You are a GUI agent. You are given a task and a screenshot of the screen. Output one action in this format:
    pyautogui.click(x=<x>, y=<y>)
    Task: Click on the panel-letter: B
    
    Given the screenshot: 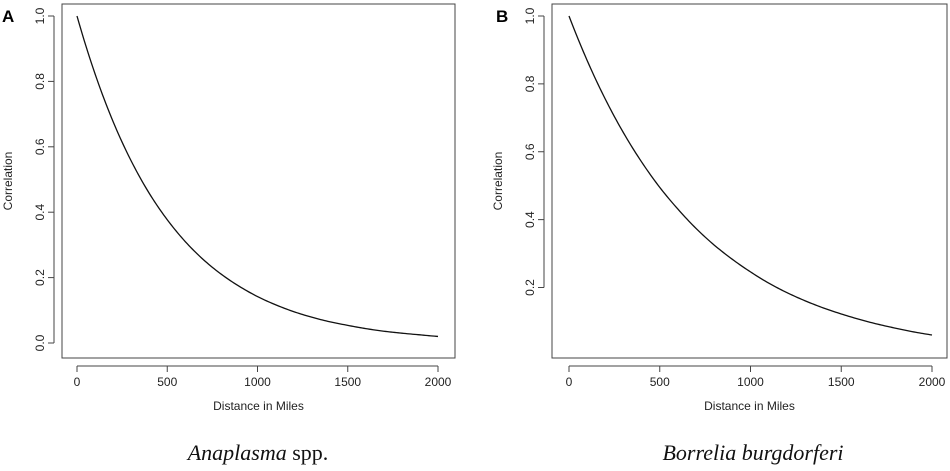 What is the action you would take?
    pyautogui.click(x=502, y=16)
    